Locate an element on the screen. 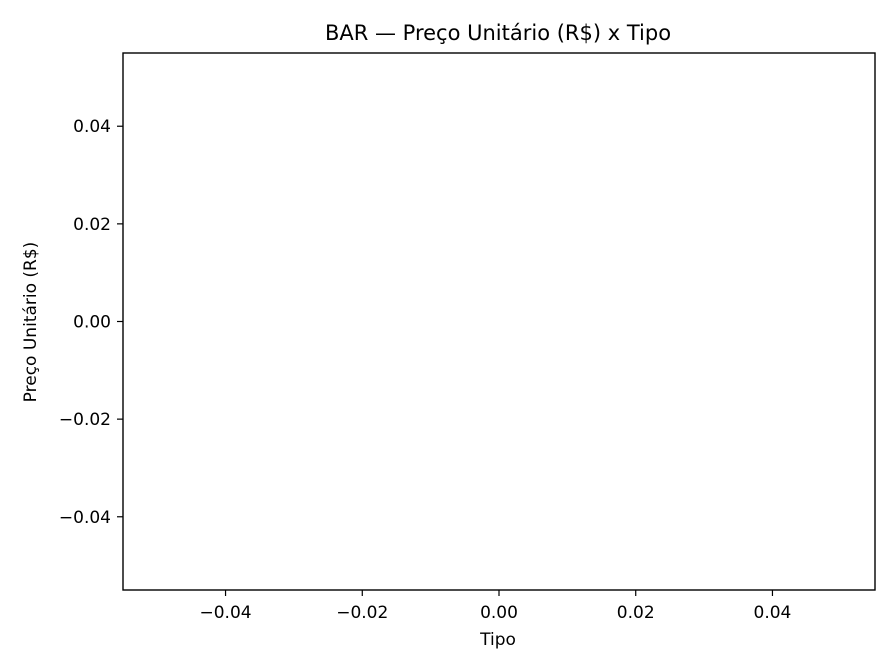 This screenshot has height=672, width=896. x-tick-label: −0.04 is located at coordinates (225, 613).